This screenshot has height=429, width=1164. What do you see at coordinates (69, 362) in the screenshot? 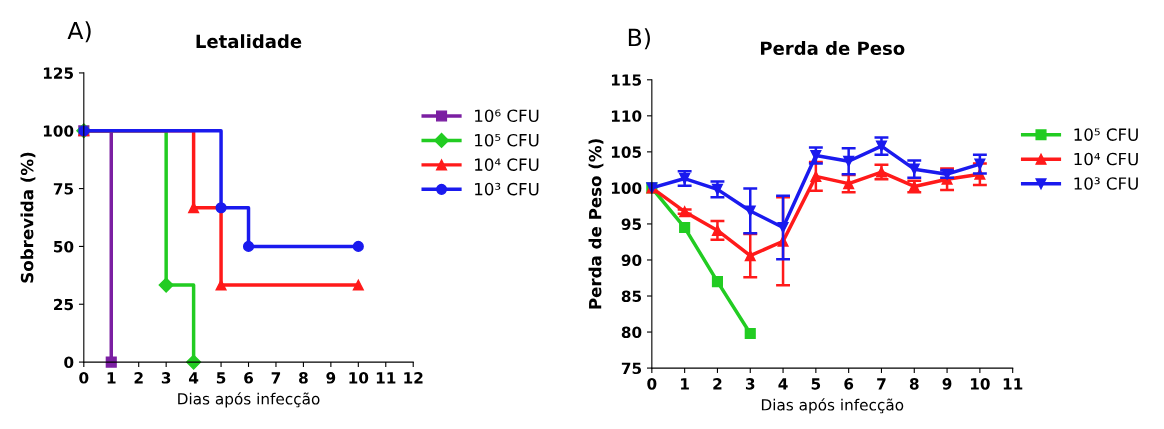
I see `y-tick-label: 0` at bounding box center [69, 362].